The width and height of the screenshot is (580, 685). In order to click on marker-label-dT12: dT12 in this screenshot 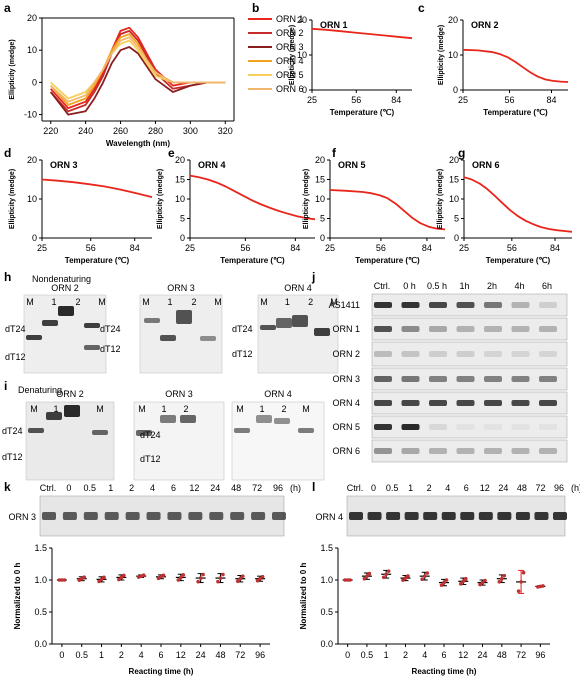, I will do `click(12, 457)`.